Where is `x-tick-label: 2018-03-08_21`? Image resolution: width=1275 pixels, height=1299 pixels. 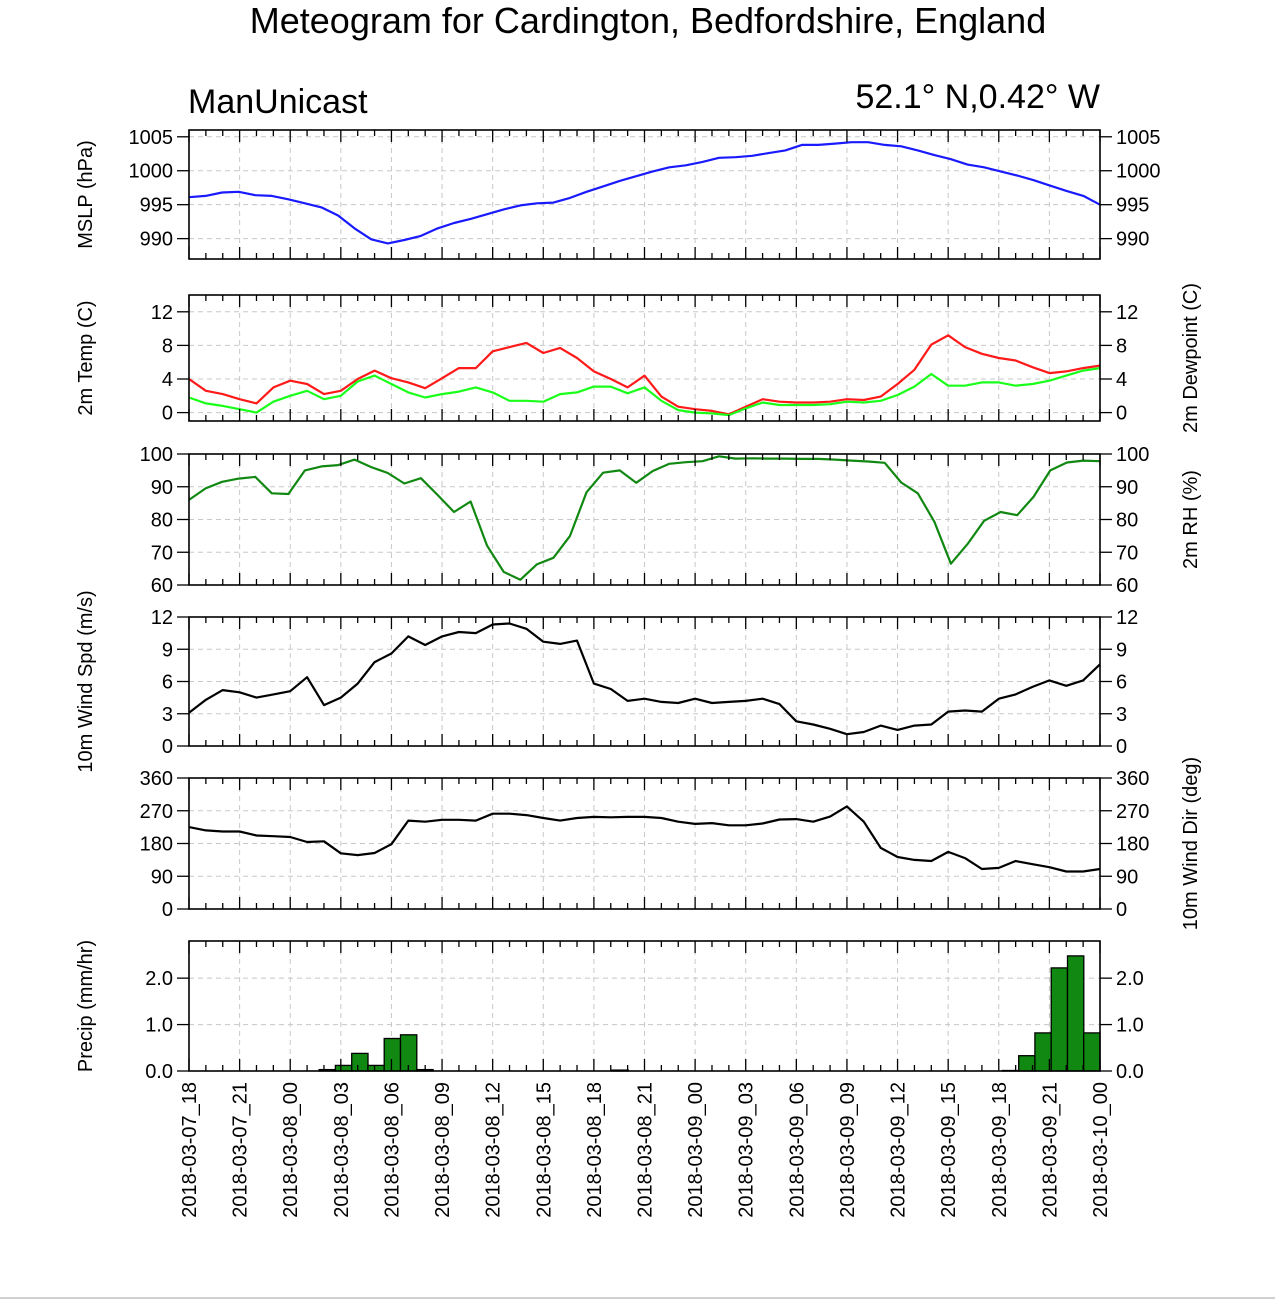
x-tick-label: 2018-03-08_21 is located at coordinates (646, 1150).